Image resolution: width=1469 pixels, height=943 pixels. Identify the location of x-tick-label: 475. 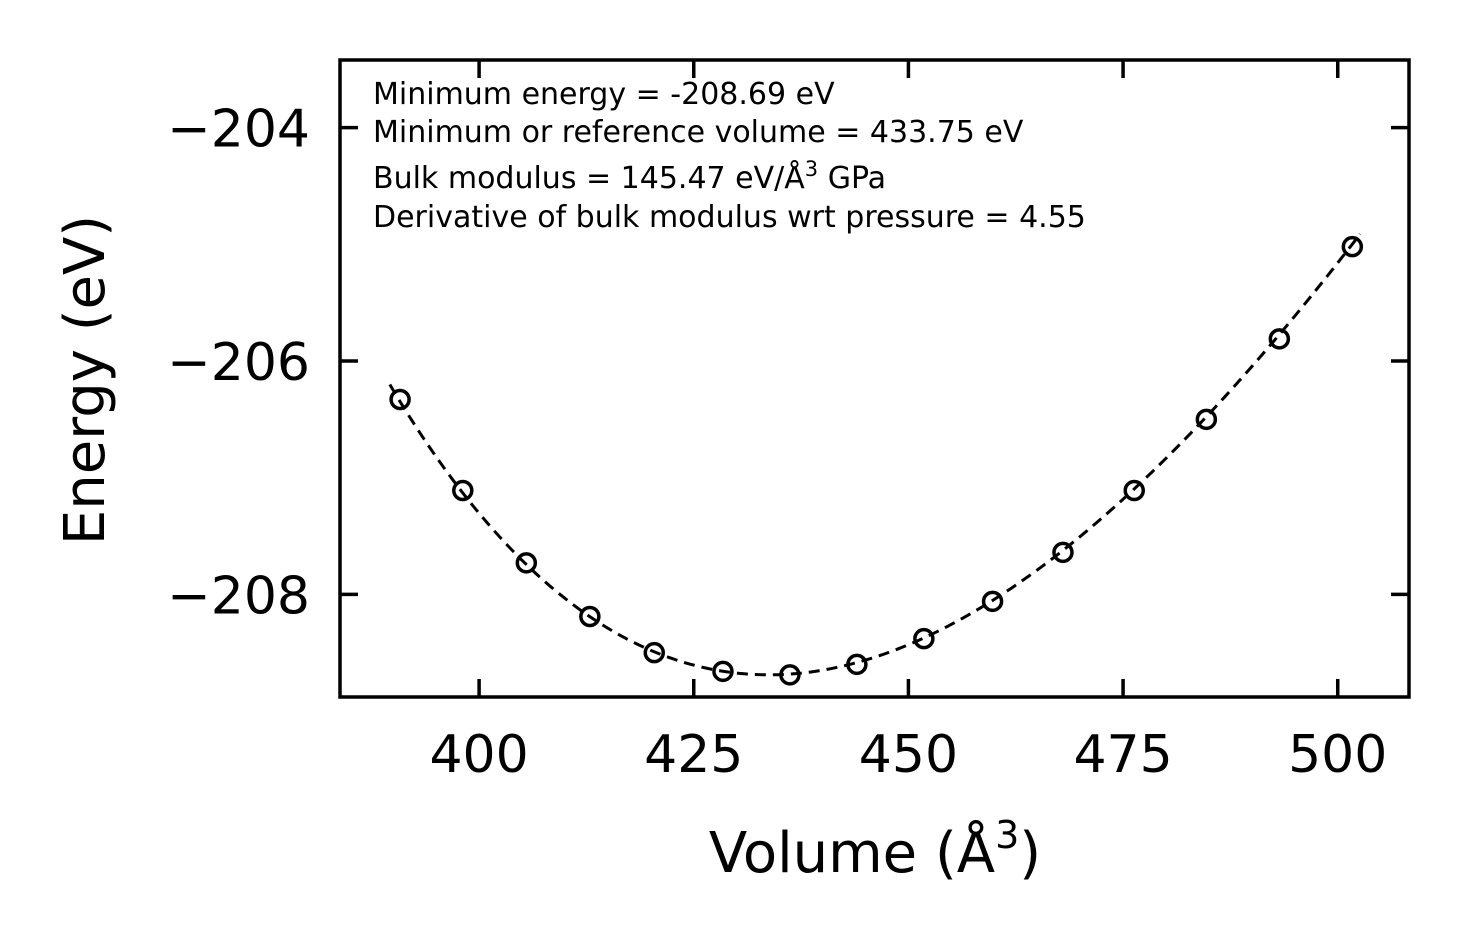
(1122, 755).